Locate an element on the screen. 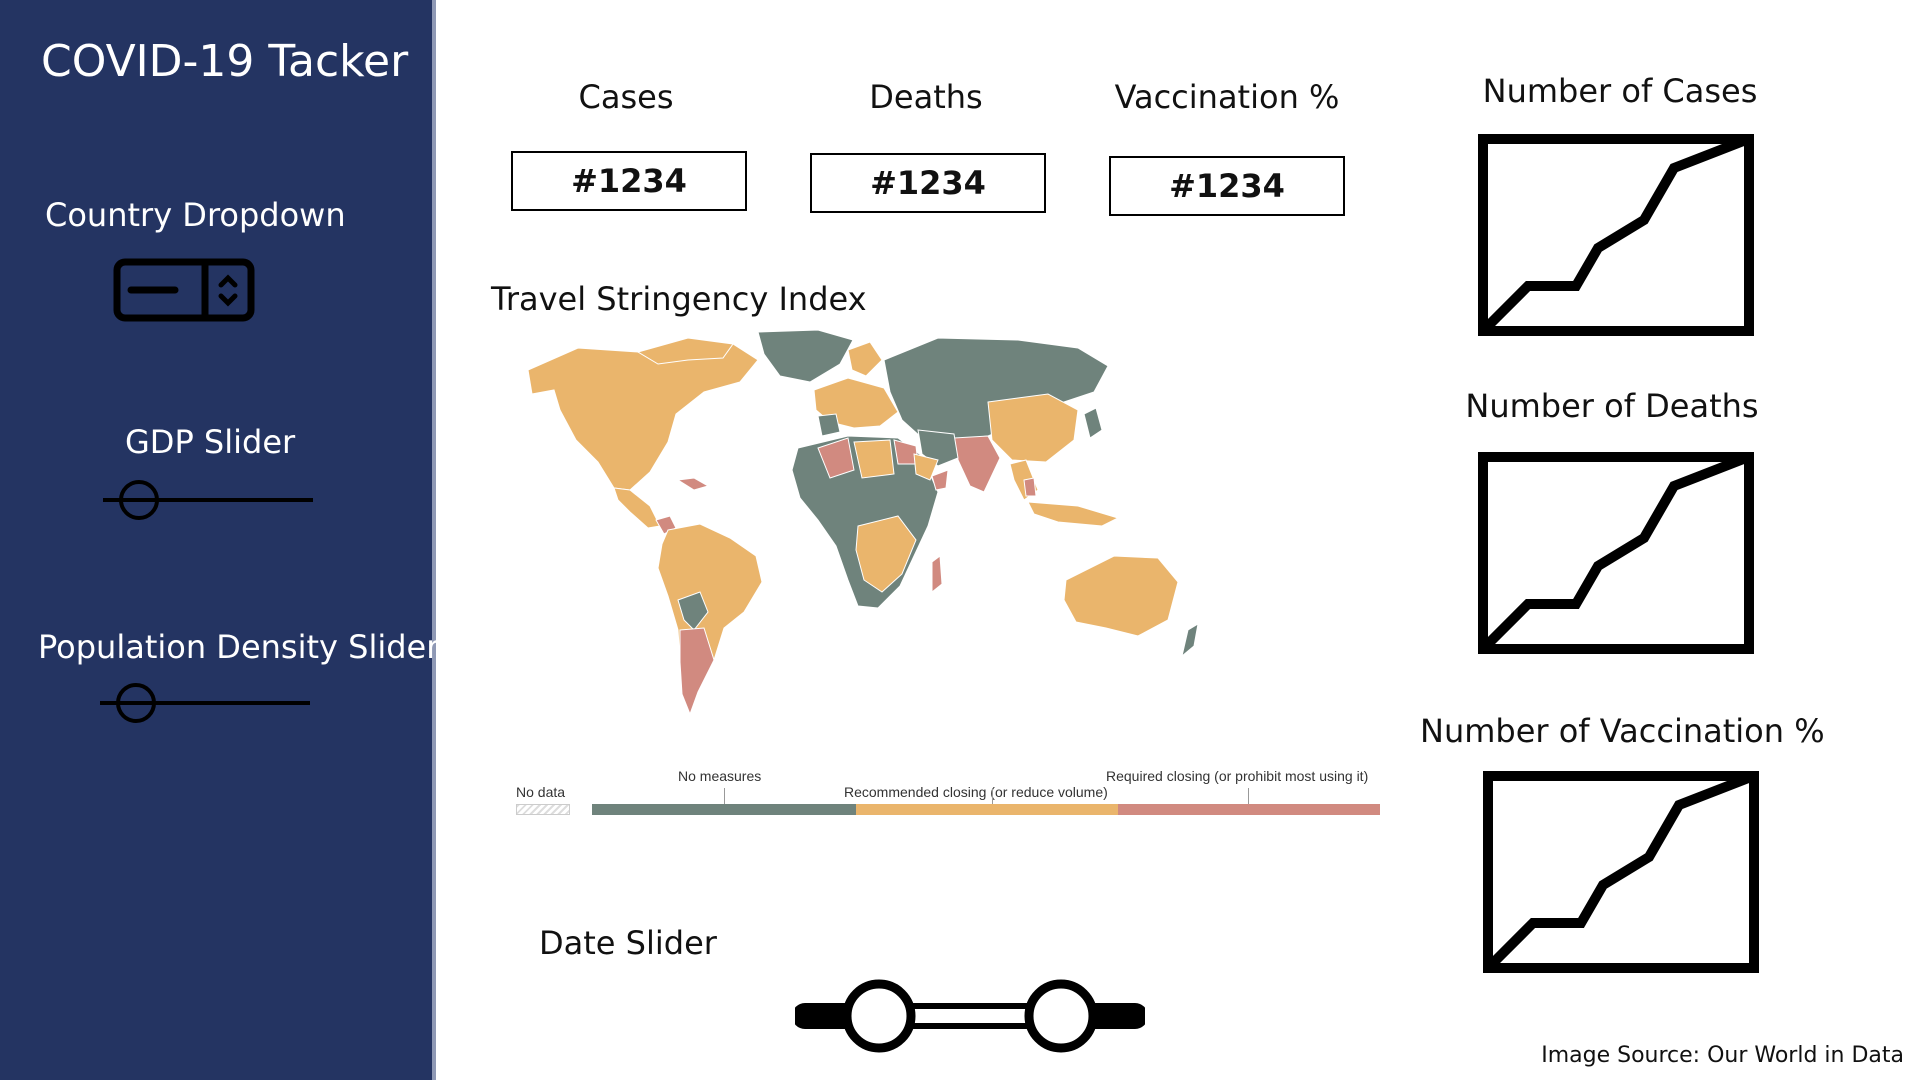  cases-value: #1234 is located at coordinates (629, 181).